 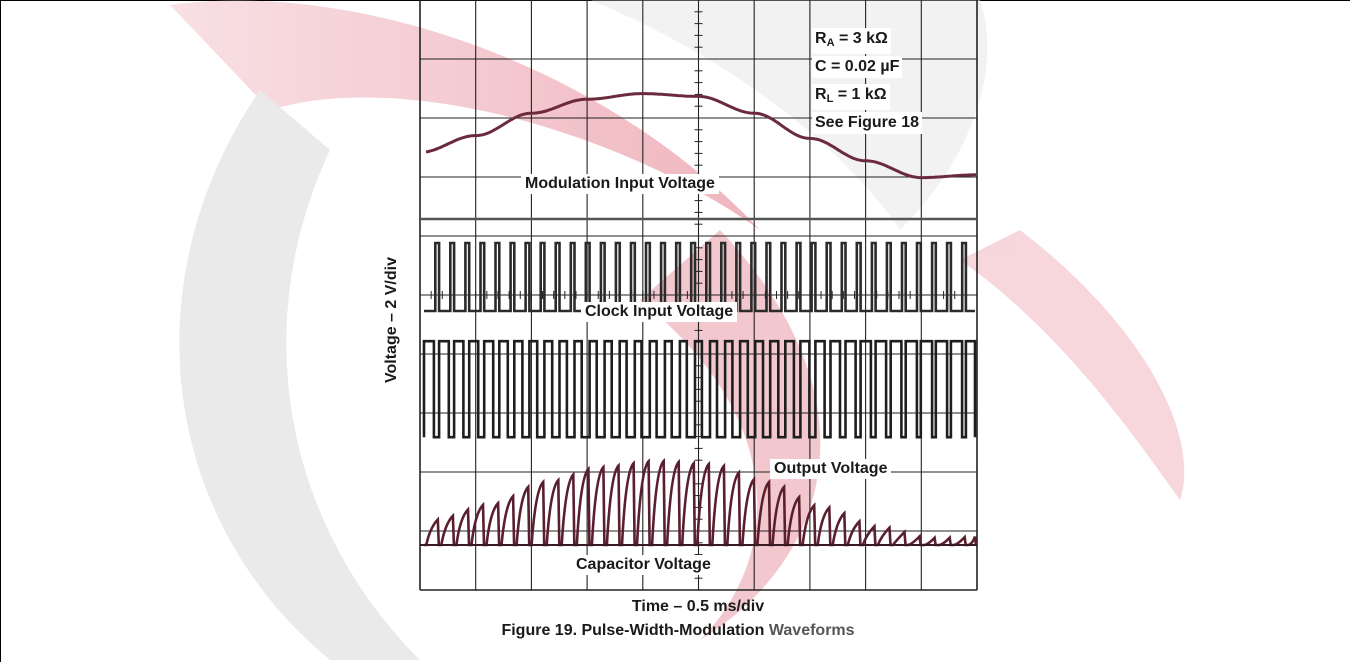 I want to click on caption-prefix: Figure 19. Pulse-Width-Modulation, so click(x=633, y=630).